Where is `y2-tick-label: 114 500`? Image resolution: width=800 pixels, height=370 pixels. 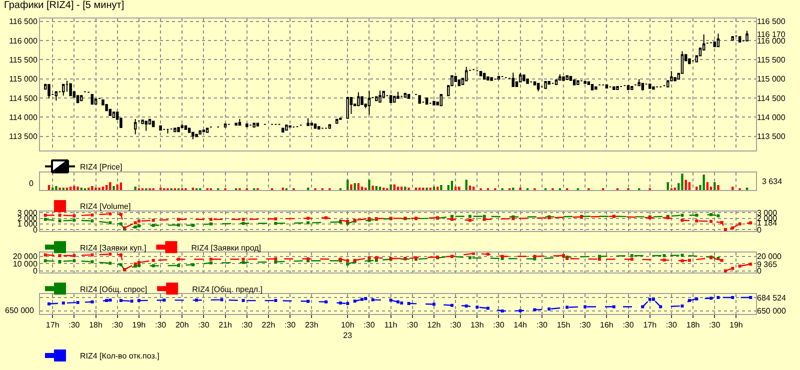
y2-tick-label: 114 500 is located at coordinates (771, 98).